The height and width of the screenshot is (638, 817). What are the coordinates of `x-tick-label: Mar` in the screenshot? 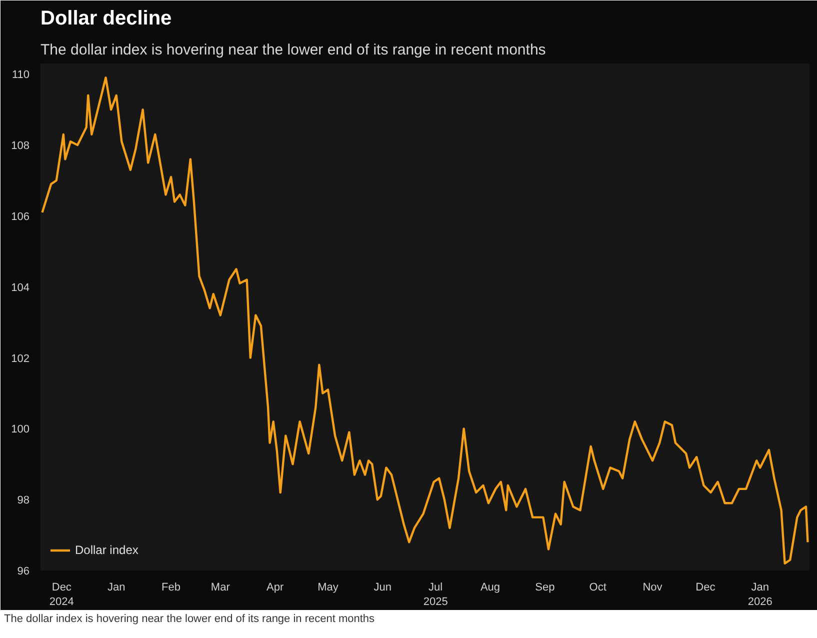 It's located at (220, 588).